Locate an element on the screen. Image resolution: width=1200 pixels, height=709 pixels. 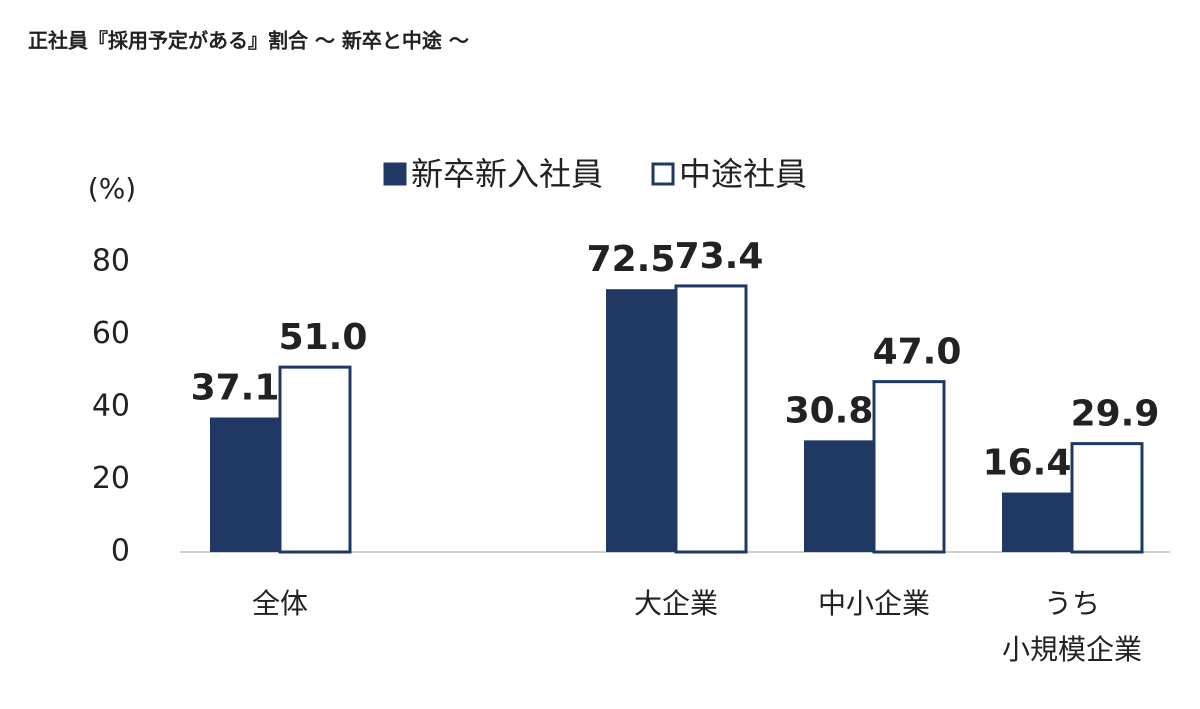
x-tick-label: 大企業 is located at coordinates (676, 603).